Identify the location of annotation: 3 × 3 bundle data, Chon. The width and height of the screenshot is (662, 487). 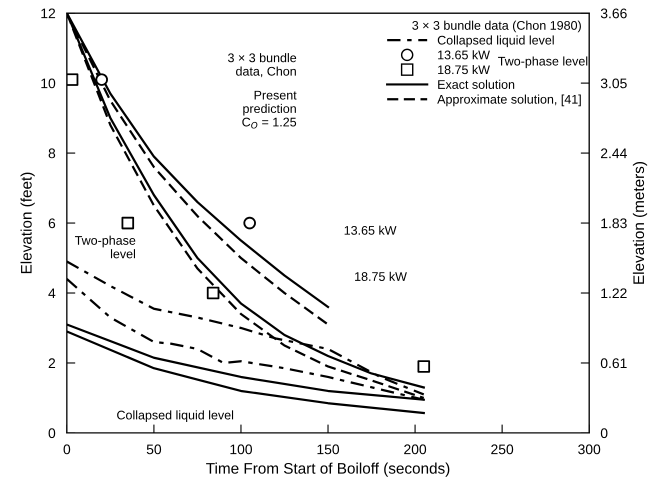
(262, 65).